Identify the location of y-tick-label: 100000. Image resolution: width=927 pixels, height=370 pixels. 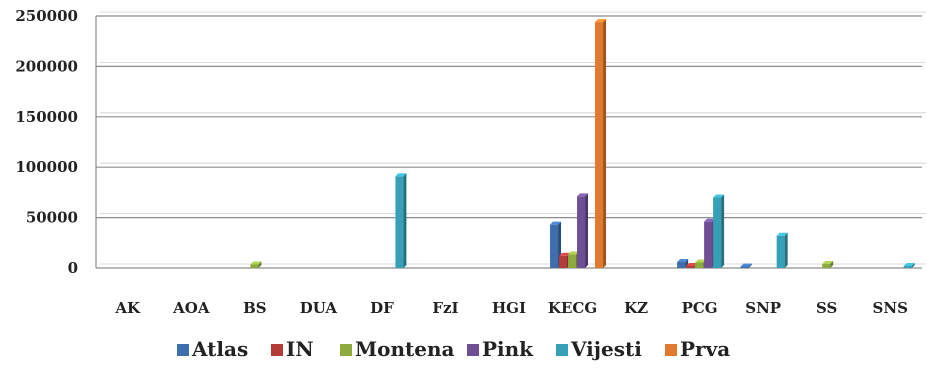
(46, 167).